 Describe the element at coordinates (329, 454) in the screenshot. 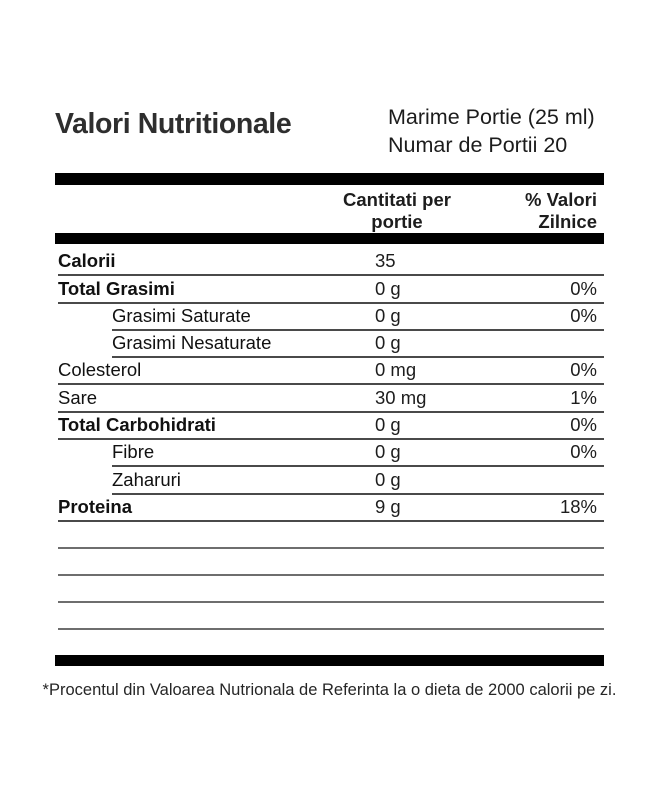

I see `table-row-fibre: Fibre 0 g 0%` at that location.